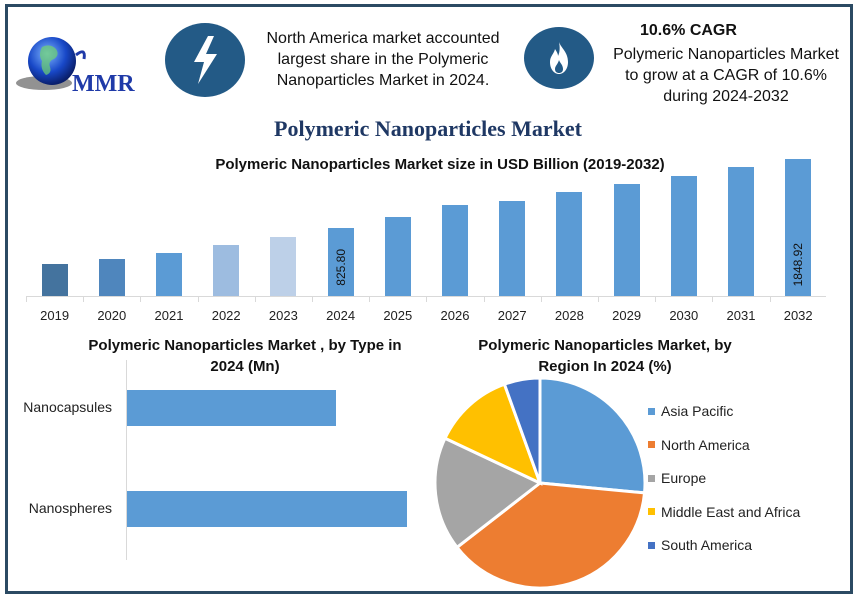 This screenshot has width=856, height=597. Describe the element at coordinates (283, 315) in the screenshot. I see `x-tick-label: 2023` at that location.